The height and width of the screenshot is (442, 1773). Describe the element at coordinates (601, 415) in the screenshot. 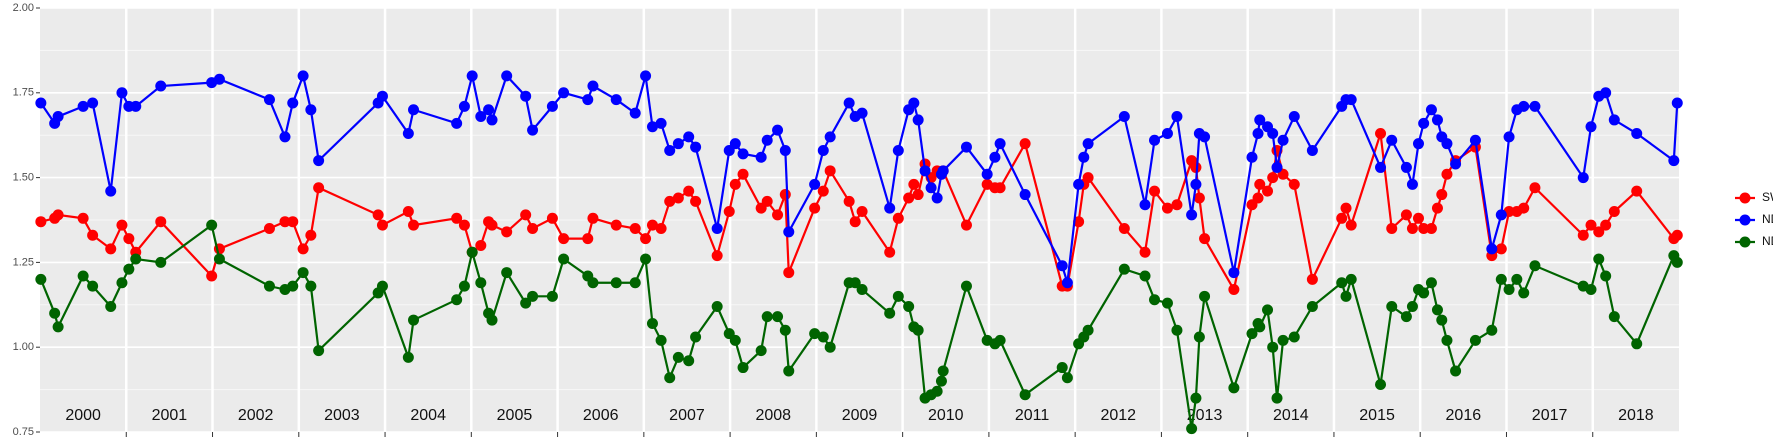

I see `year-label: 2006` at that location.